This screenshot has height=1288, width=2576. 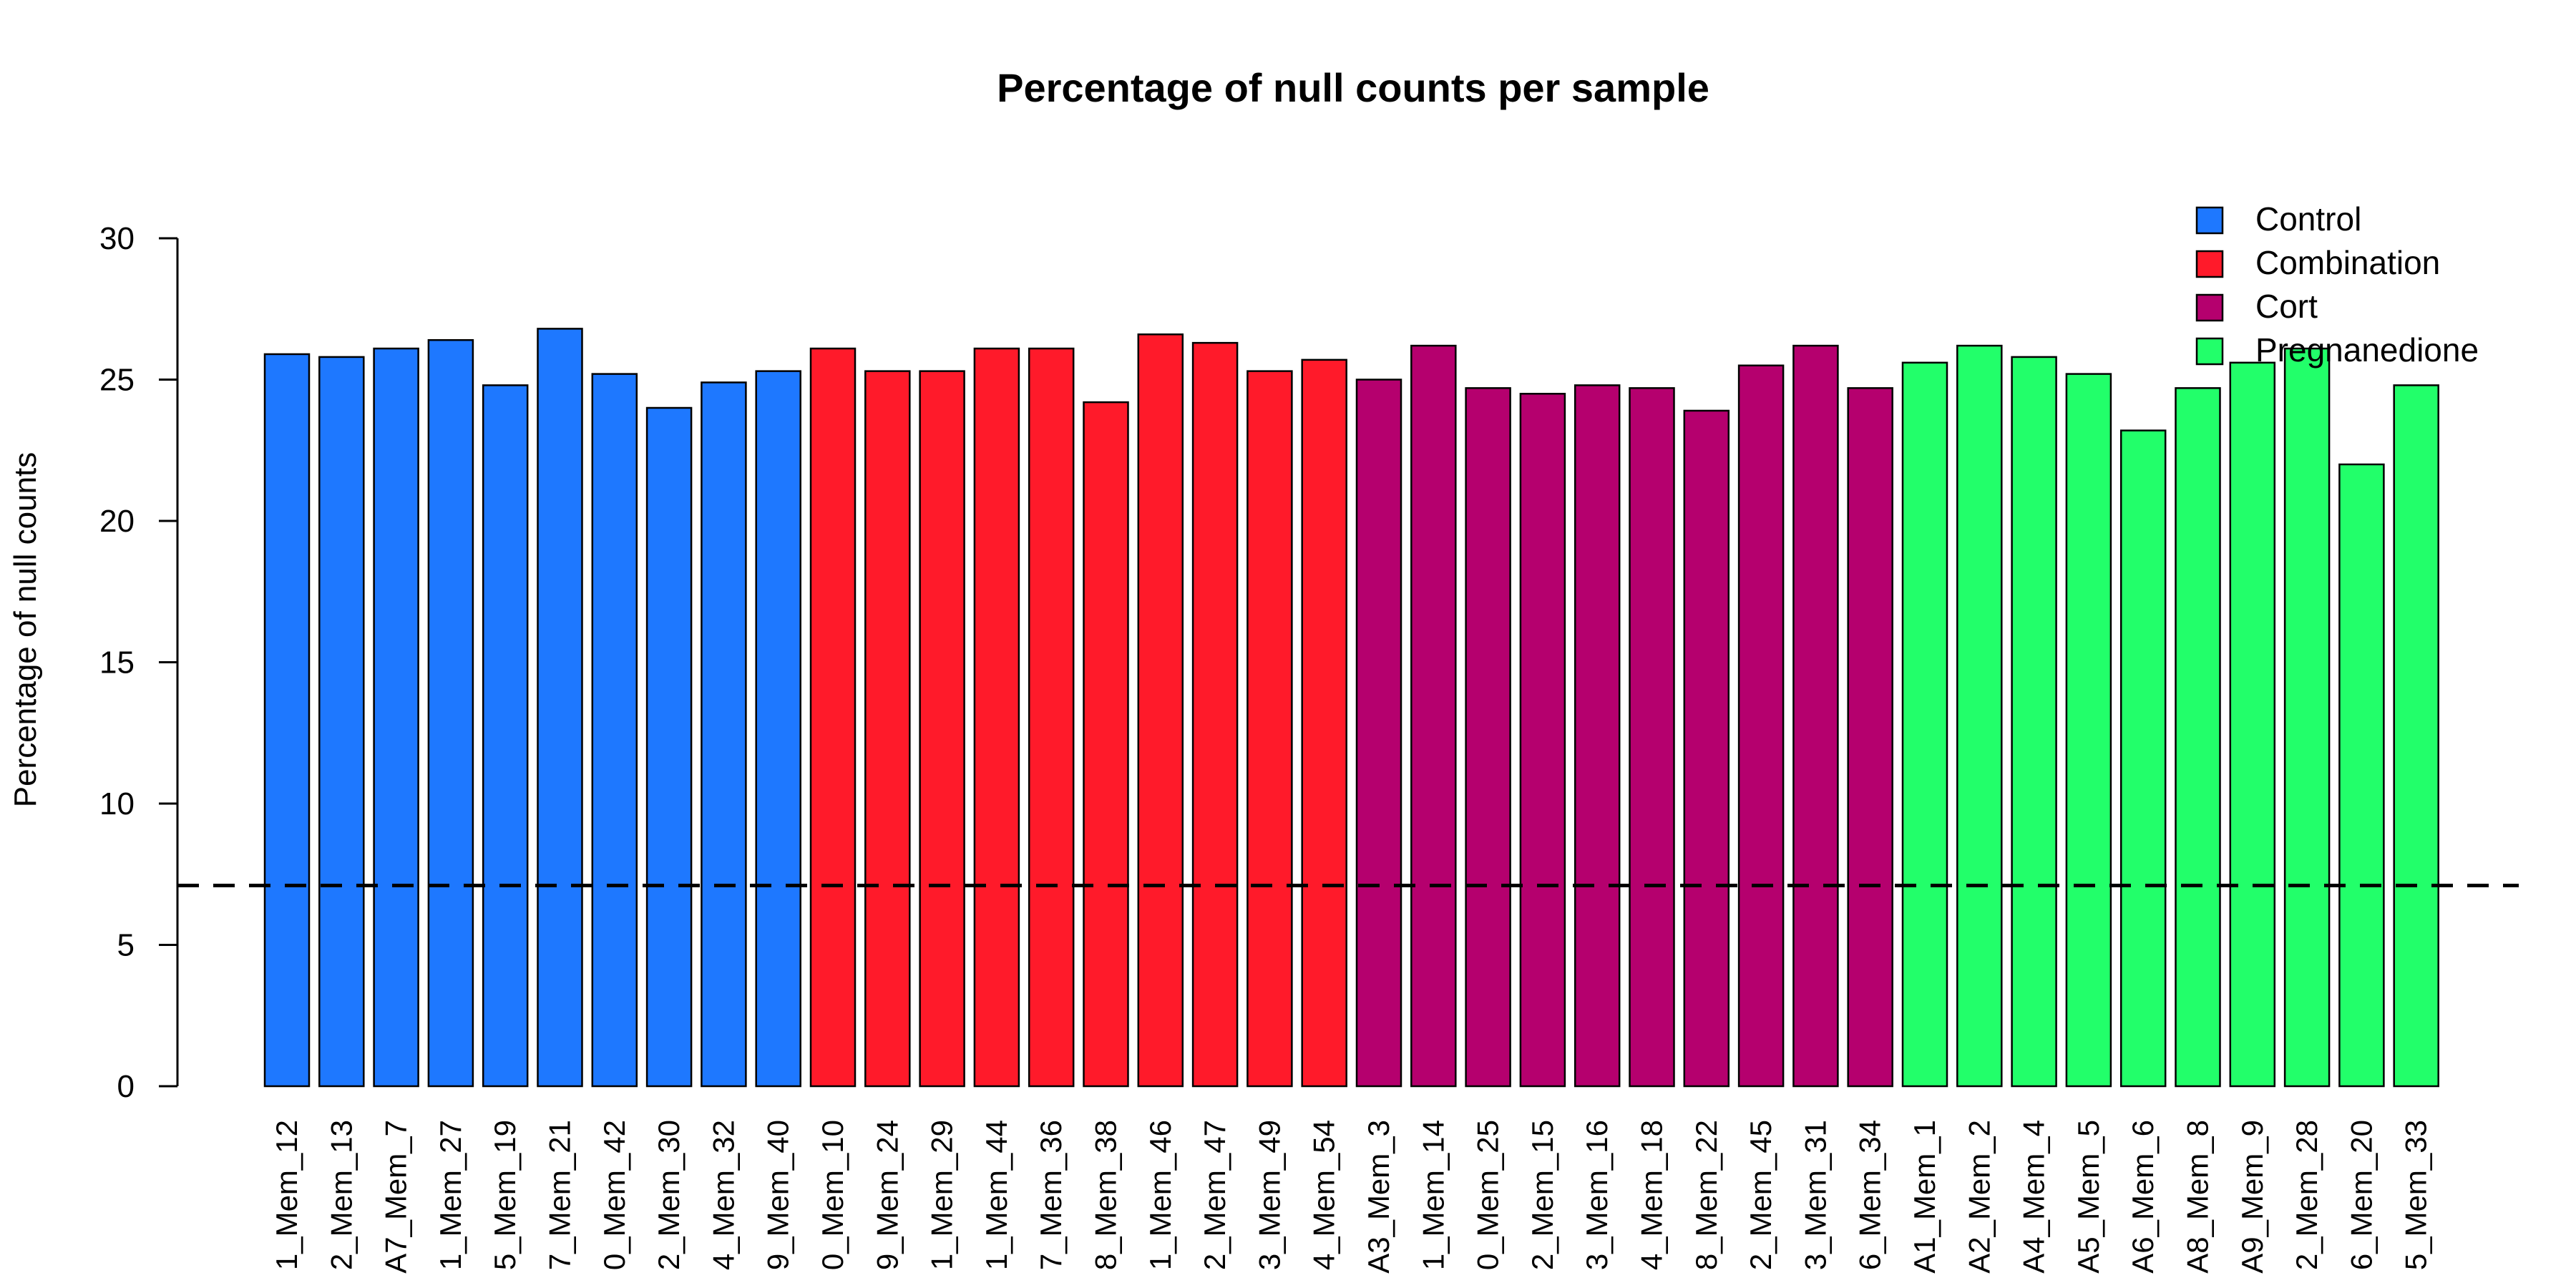 I want to click on x-tick-label: 0_Mem_25, so click(x=1488, y=1195).